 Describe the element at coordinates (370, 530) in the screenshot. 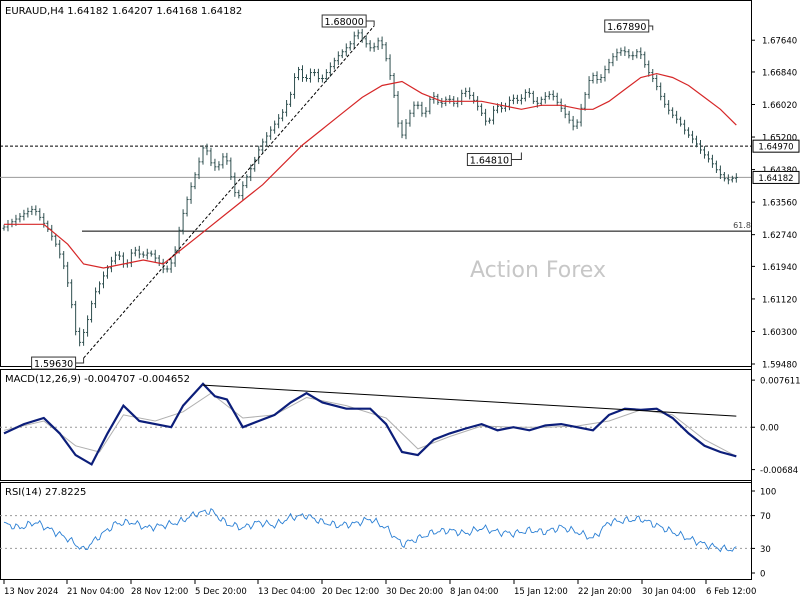

I see `rsi-line` at that location.